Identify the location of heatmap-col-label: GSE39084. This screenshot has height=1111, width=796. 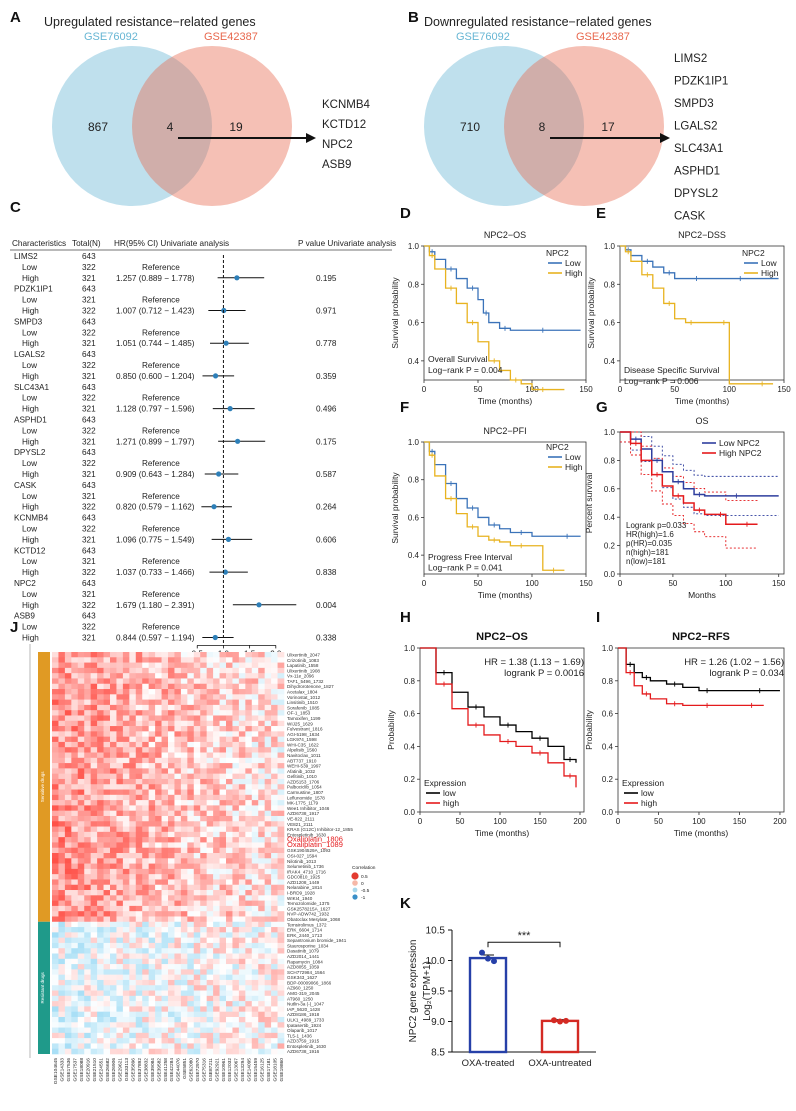
(153, 1070).